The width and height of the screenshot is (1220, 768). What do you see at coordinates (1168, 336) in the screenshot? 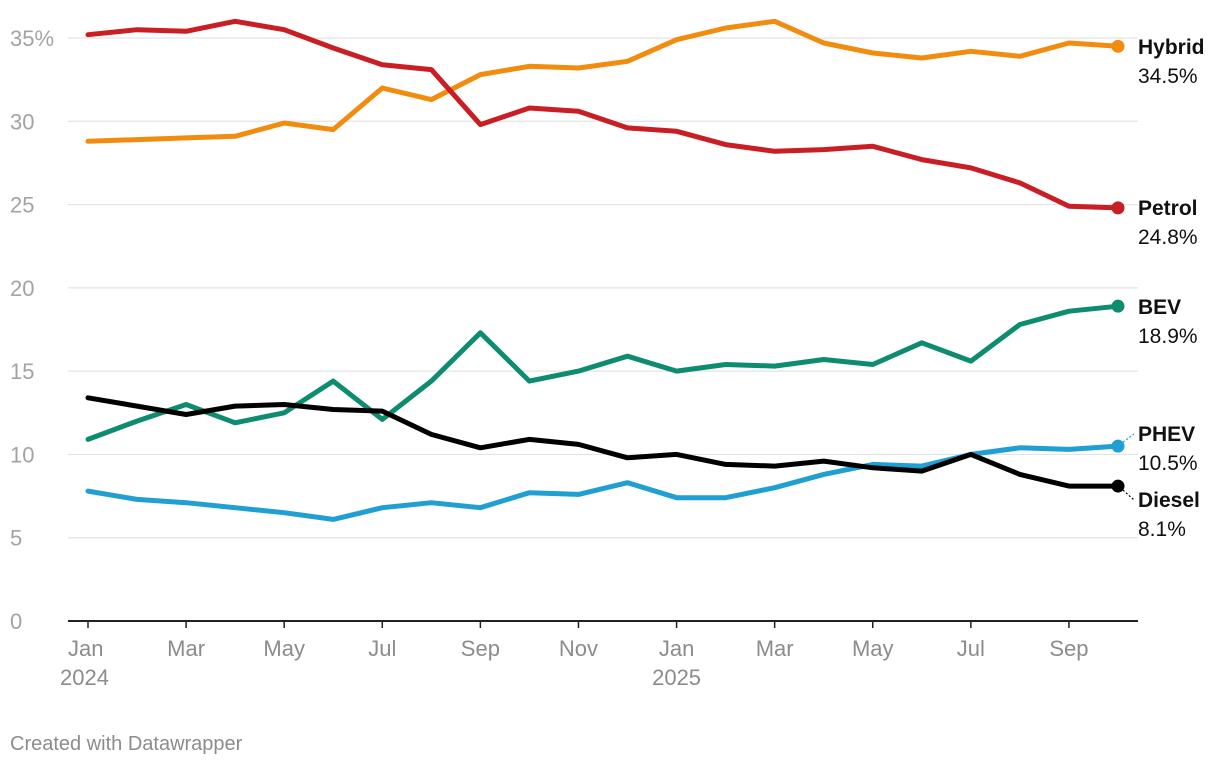
I see `series-value-label-bev: 18.9%` at bounding box center [1168, 336].